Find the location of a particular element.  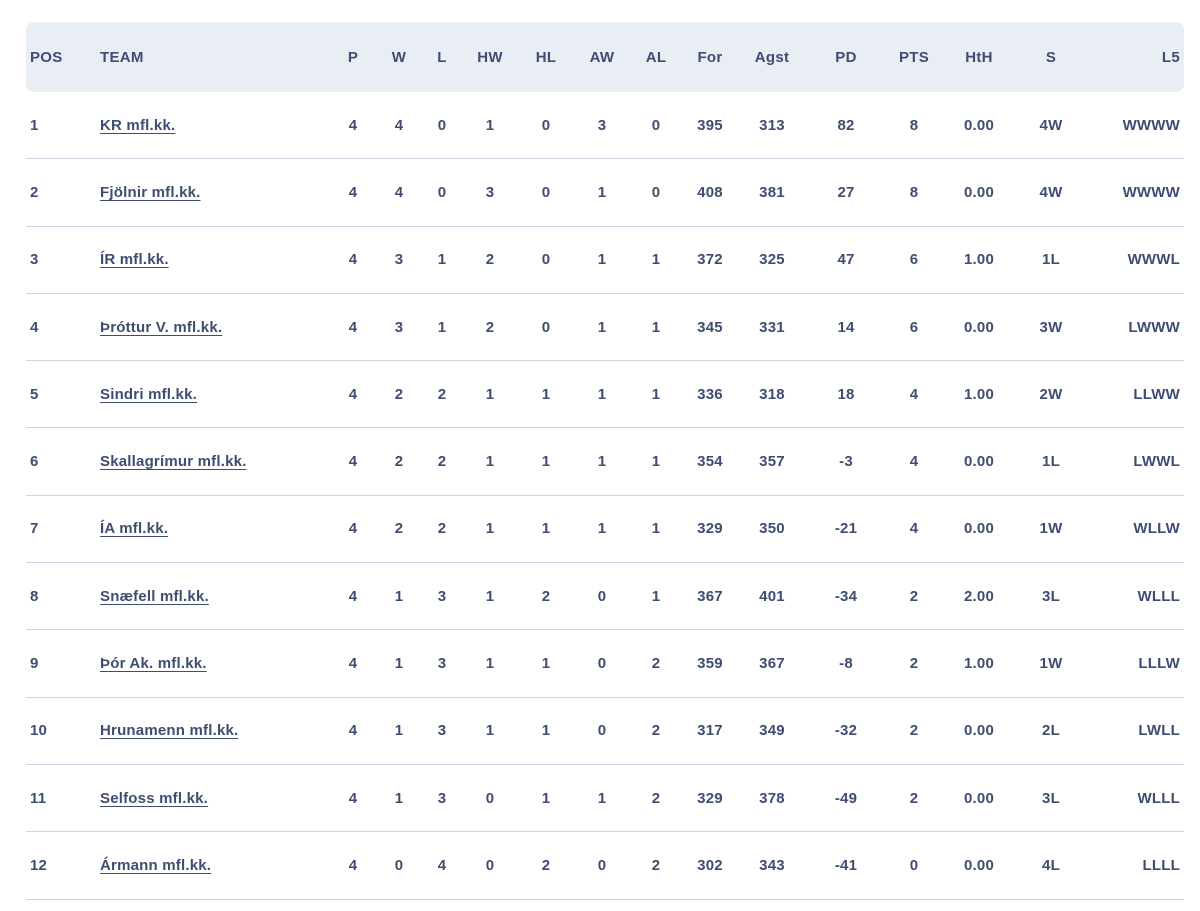

agst-cell: 349 is located at coordinates (772, 731).